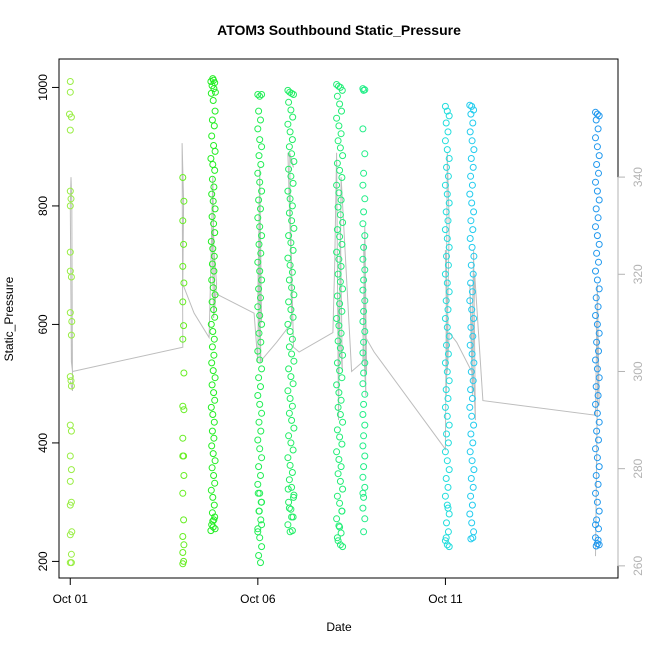 This screenshot has height=650, width=650. I want to click on y-tick-label: 600, so click(43, 324).